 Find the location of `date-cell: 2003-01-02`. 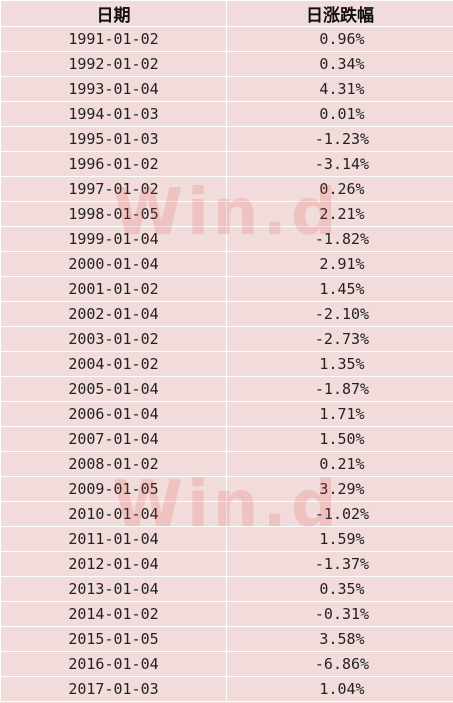

date-cell: 2003-01-02 is located at coordinates (113, 339).